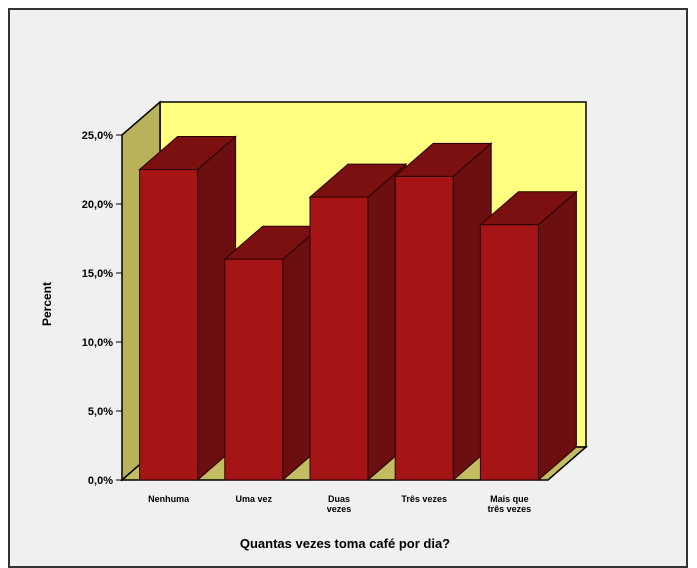 The image size is (697, 568). I want to click on y-tick-label: 15,0%, so click(97, 274).